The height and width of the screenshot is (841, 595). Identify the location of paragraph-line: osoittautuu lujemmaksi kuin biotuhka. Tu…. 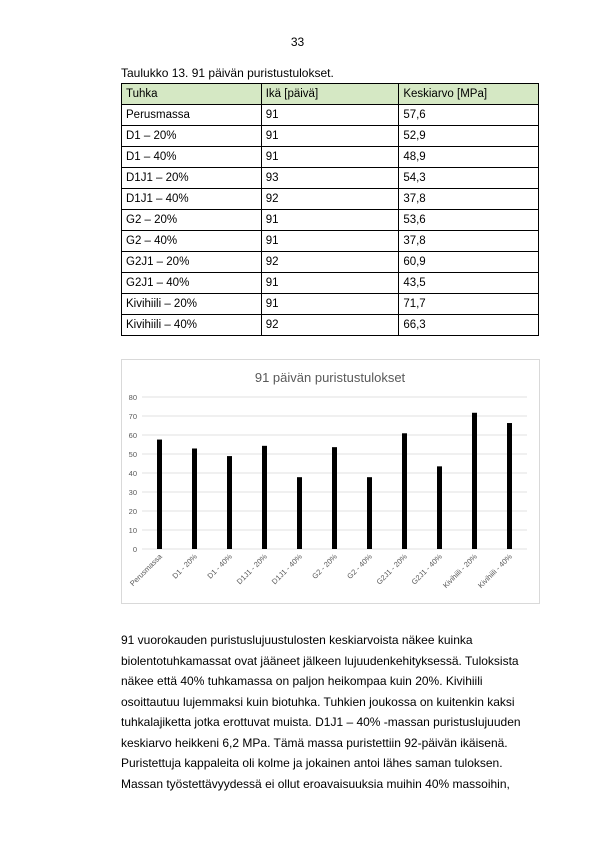
(318, 701).